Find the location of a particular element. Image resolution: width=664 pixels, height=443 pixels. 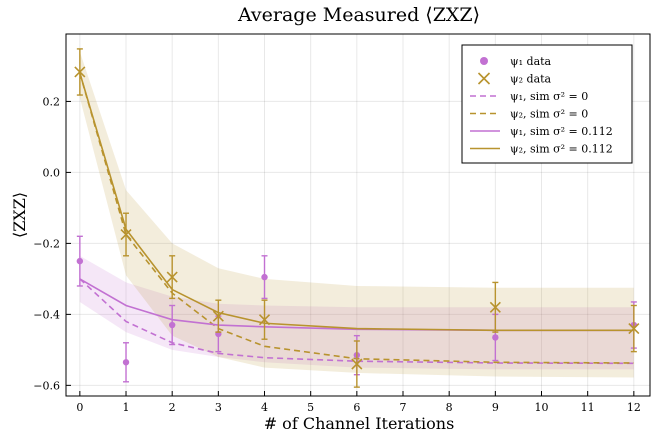

x-tick-label-1: 1 is located at coordinates (126, 407).